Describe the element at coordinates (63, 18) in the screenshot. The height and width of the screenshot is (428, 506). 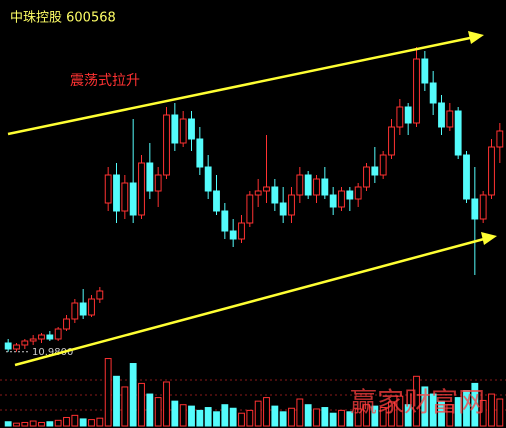
I see `chart-title: 中珠控股 600568` at that location.